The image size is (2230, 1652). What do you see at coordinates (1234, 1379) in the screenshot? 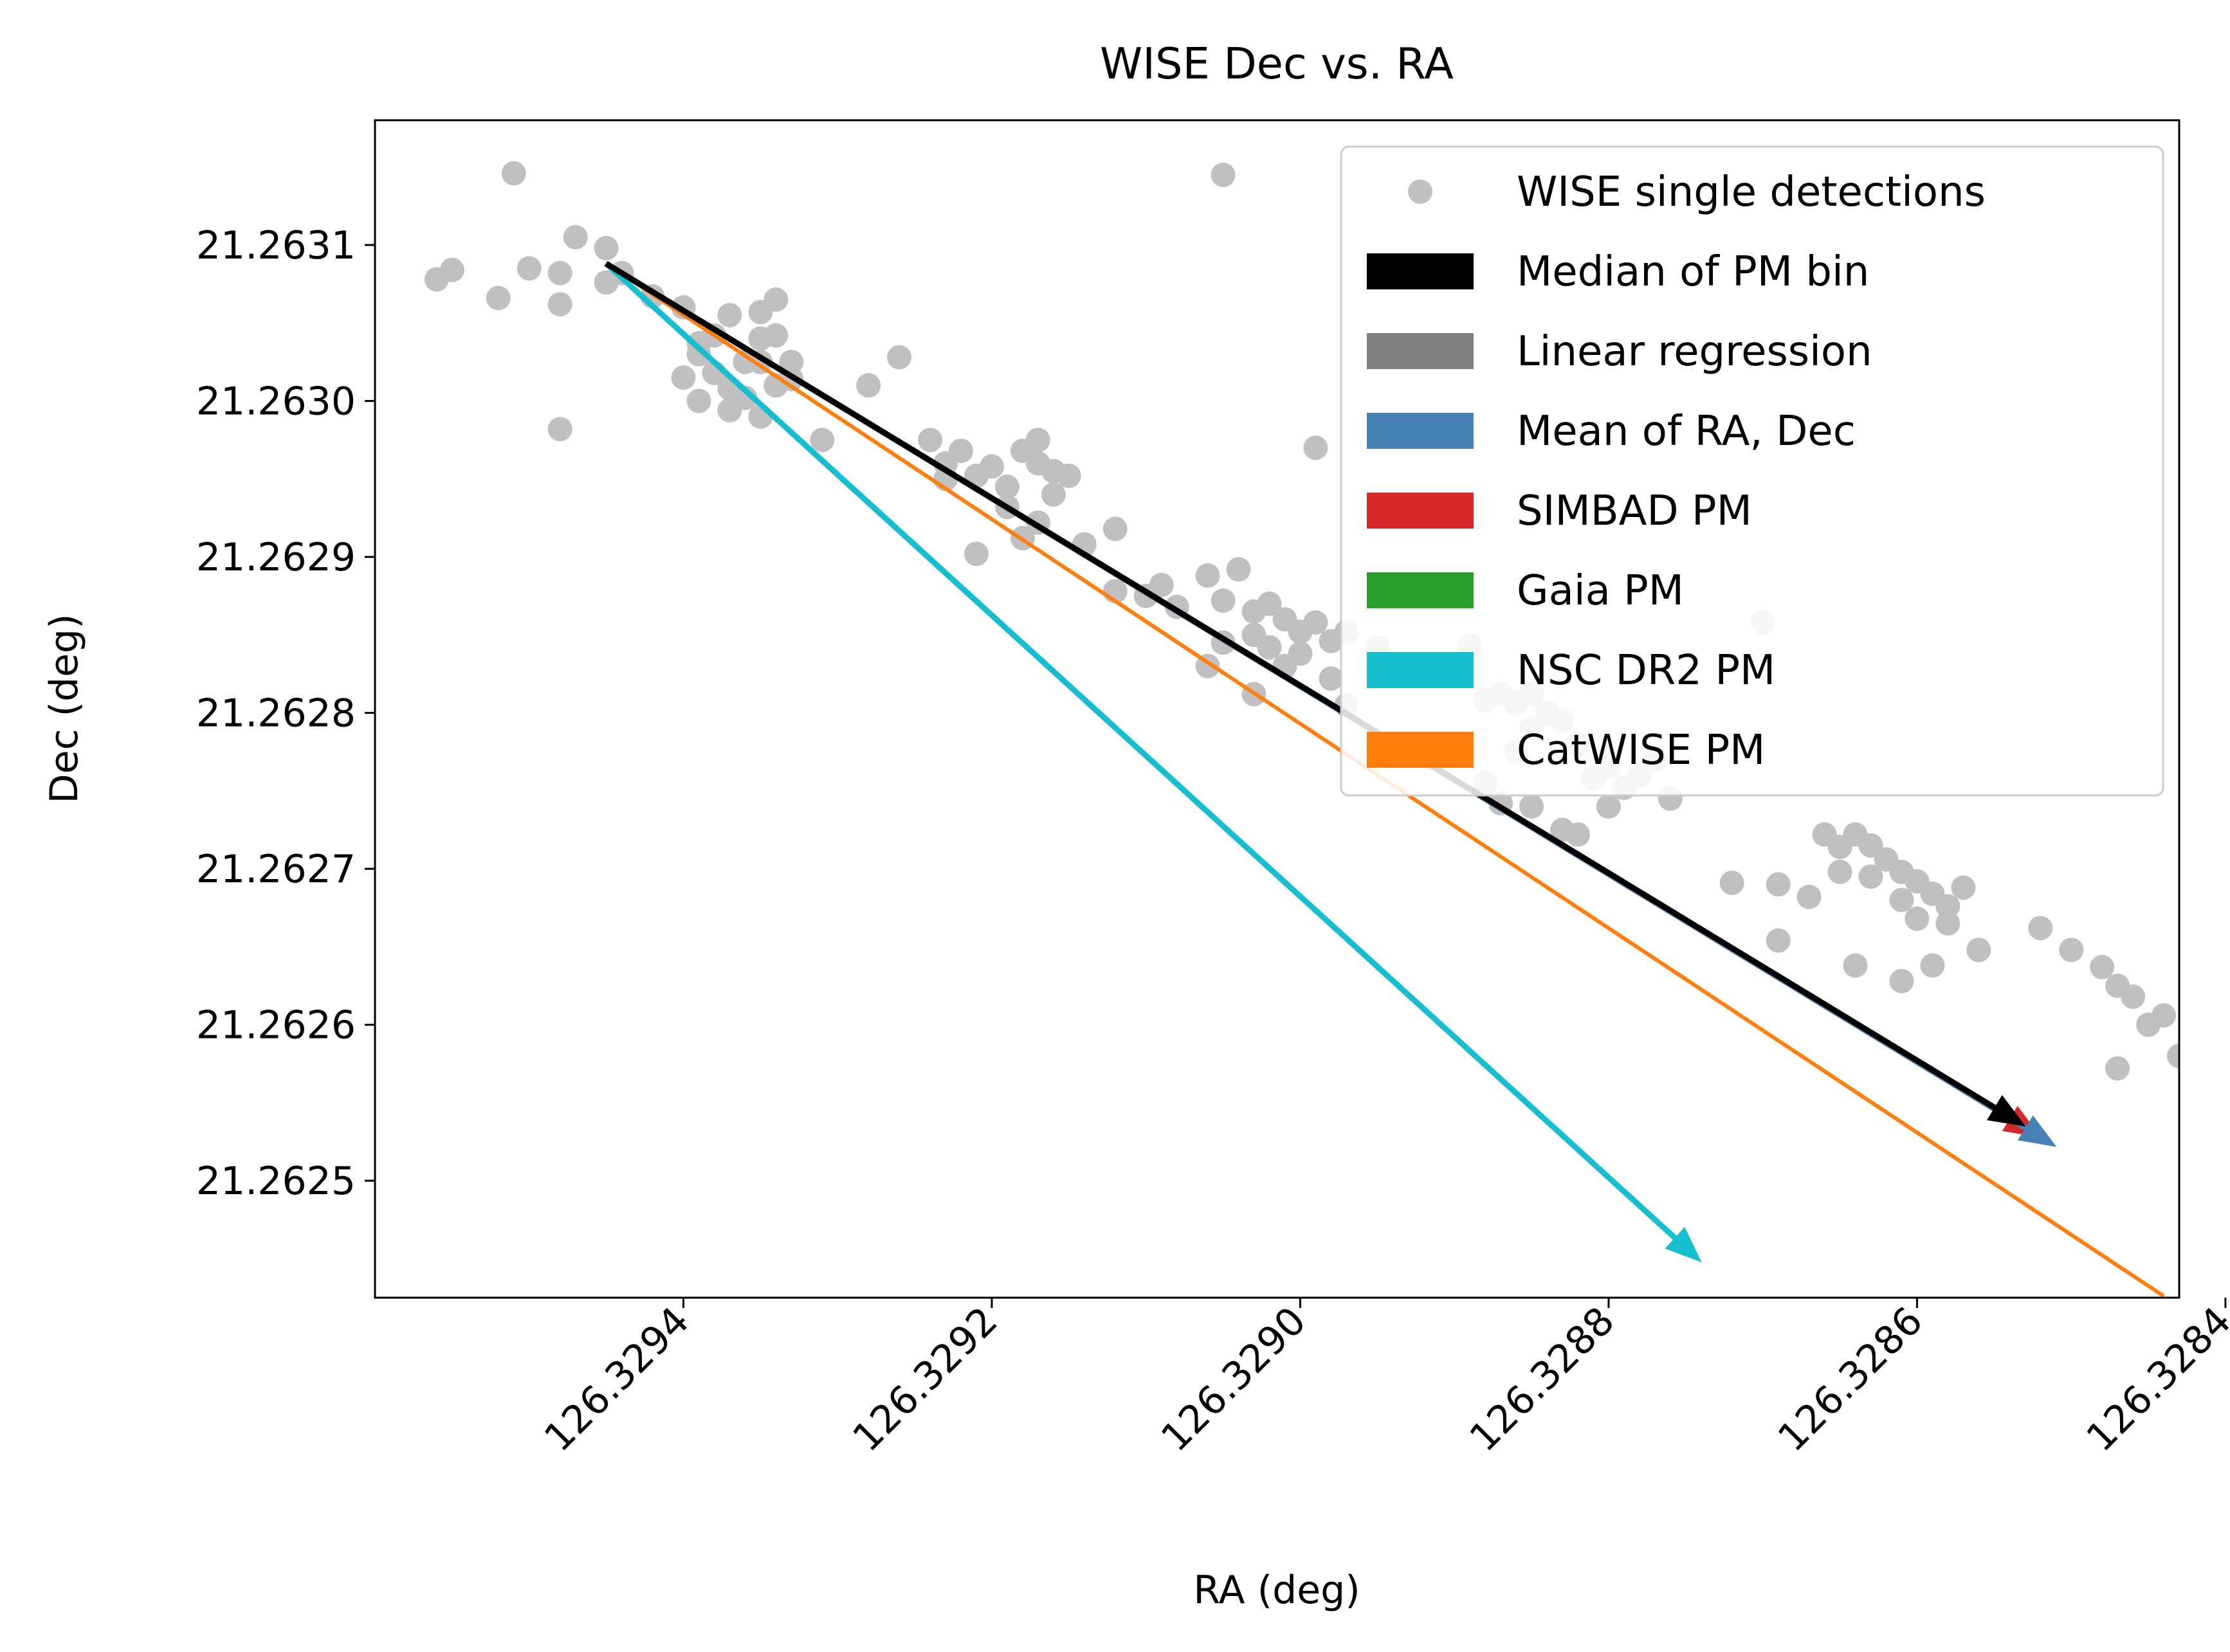
I see `x-tick-label: 126.3290` at bounding box center [1234, 1379].